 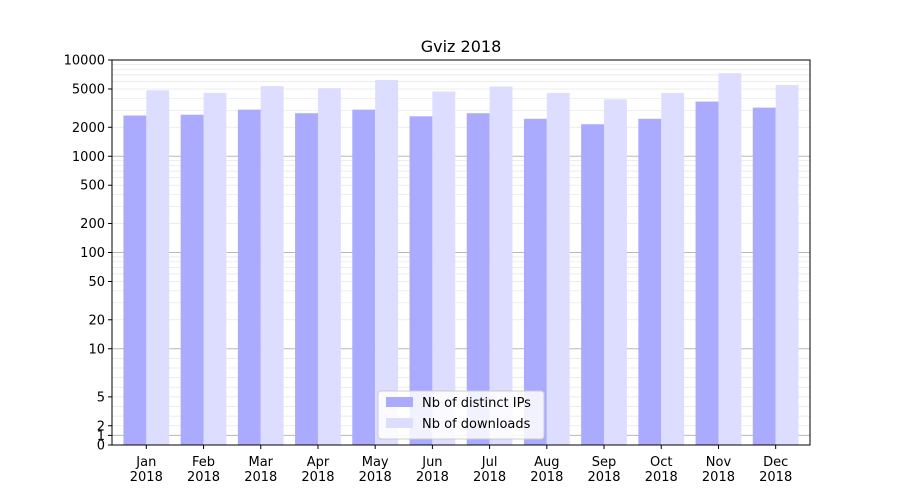 I want to click on x-tick-label-line: Mar, so click(x=260, y=462).